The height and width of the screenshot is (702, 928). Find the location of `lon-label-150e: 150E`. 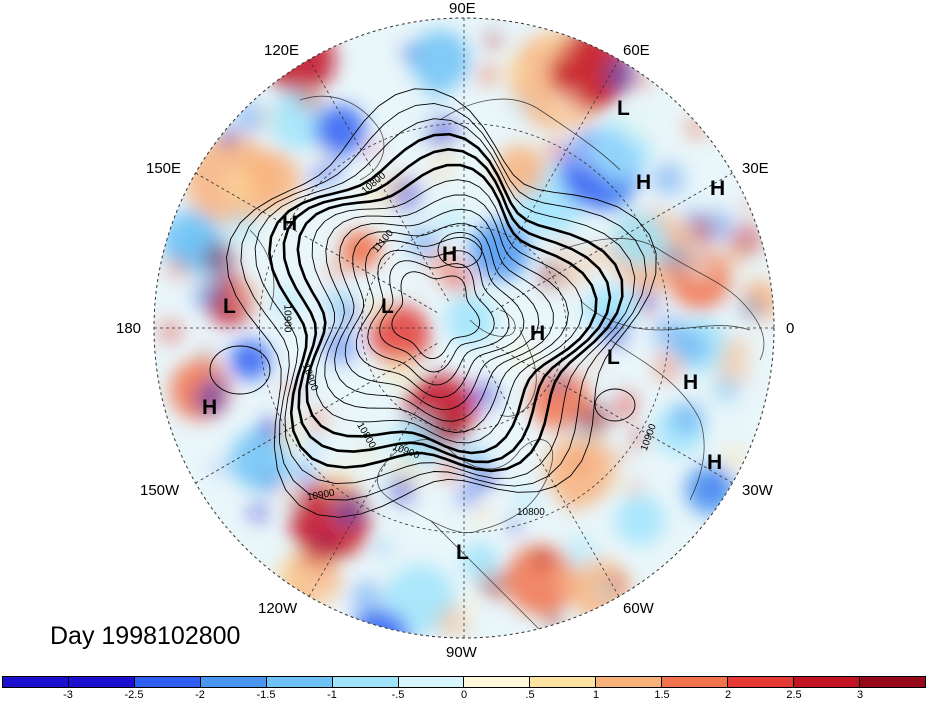

lon-label-150e: 150E is located at coordinates (164, 168).